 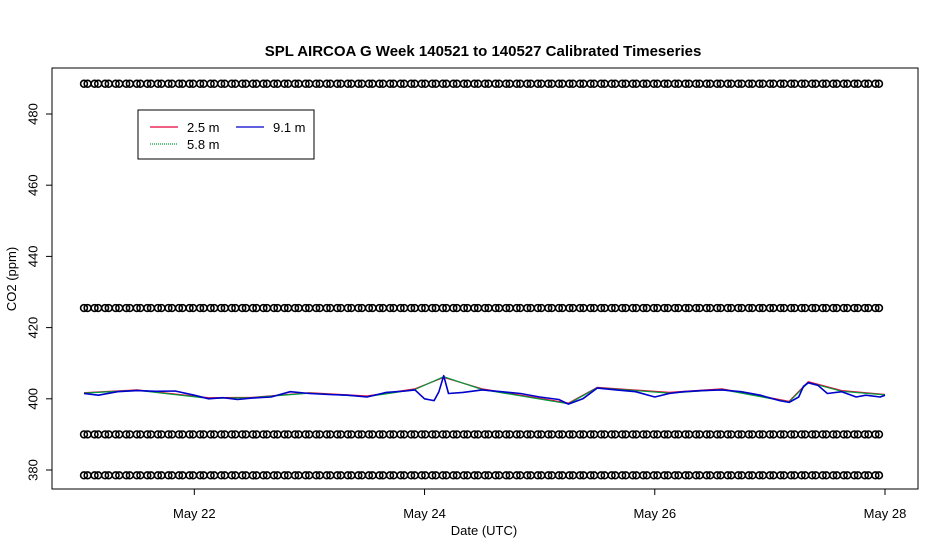 I want to click on y-tick-label: 480, so click(x=32, y=114).